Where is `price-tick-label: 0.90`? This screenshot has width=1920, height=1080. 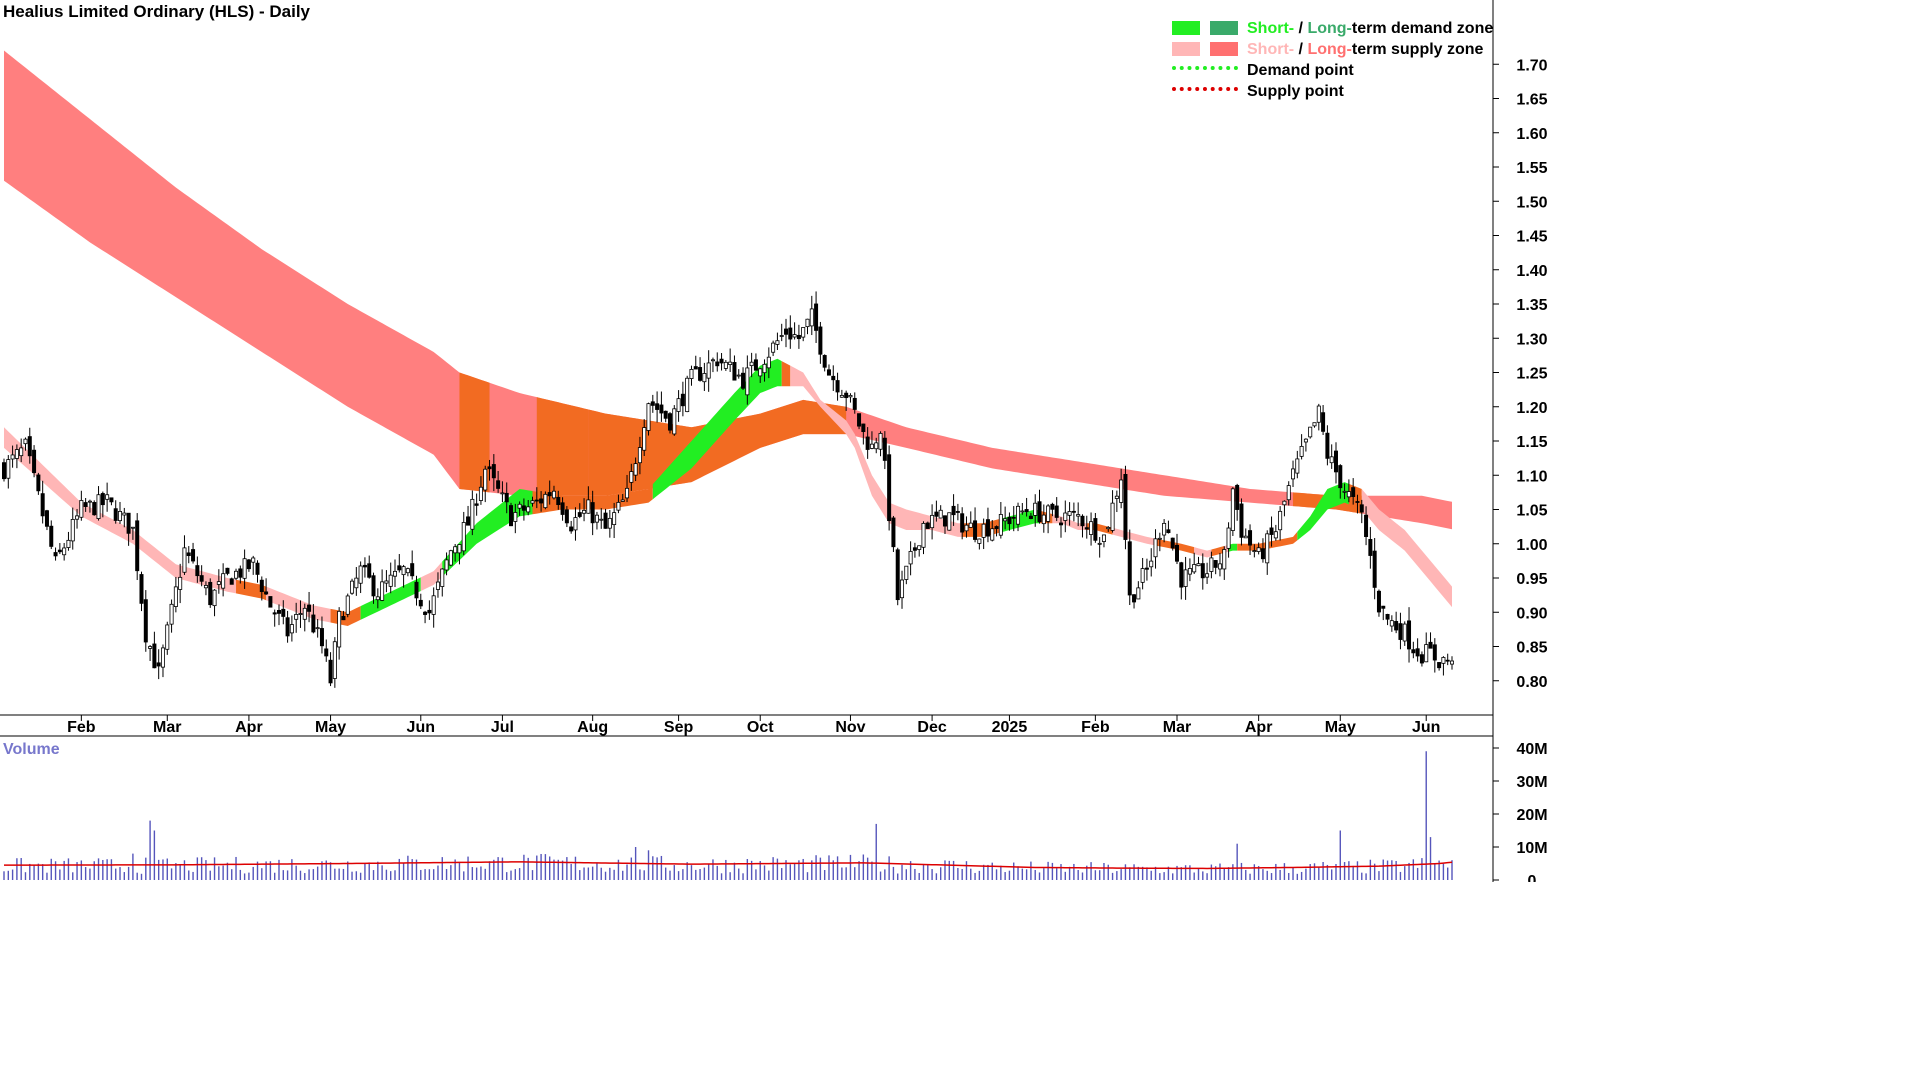 price-tick-label: 0.90 is located at coordinates (1531, 613).